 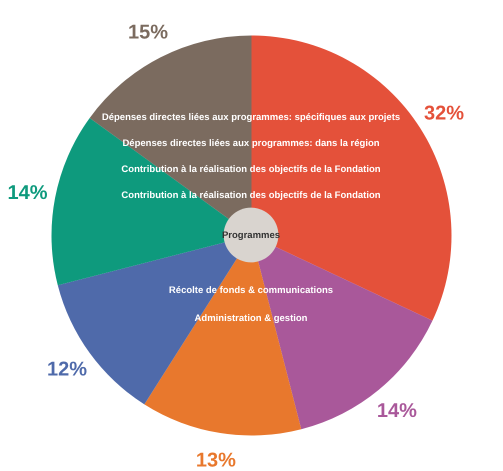 What do you see at coordinates (148, 32) in the screenshot?
I see `data-label: 15%` at bounding box center [148, 32].